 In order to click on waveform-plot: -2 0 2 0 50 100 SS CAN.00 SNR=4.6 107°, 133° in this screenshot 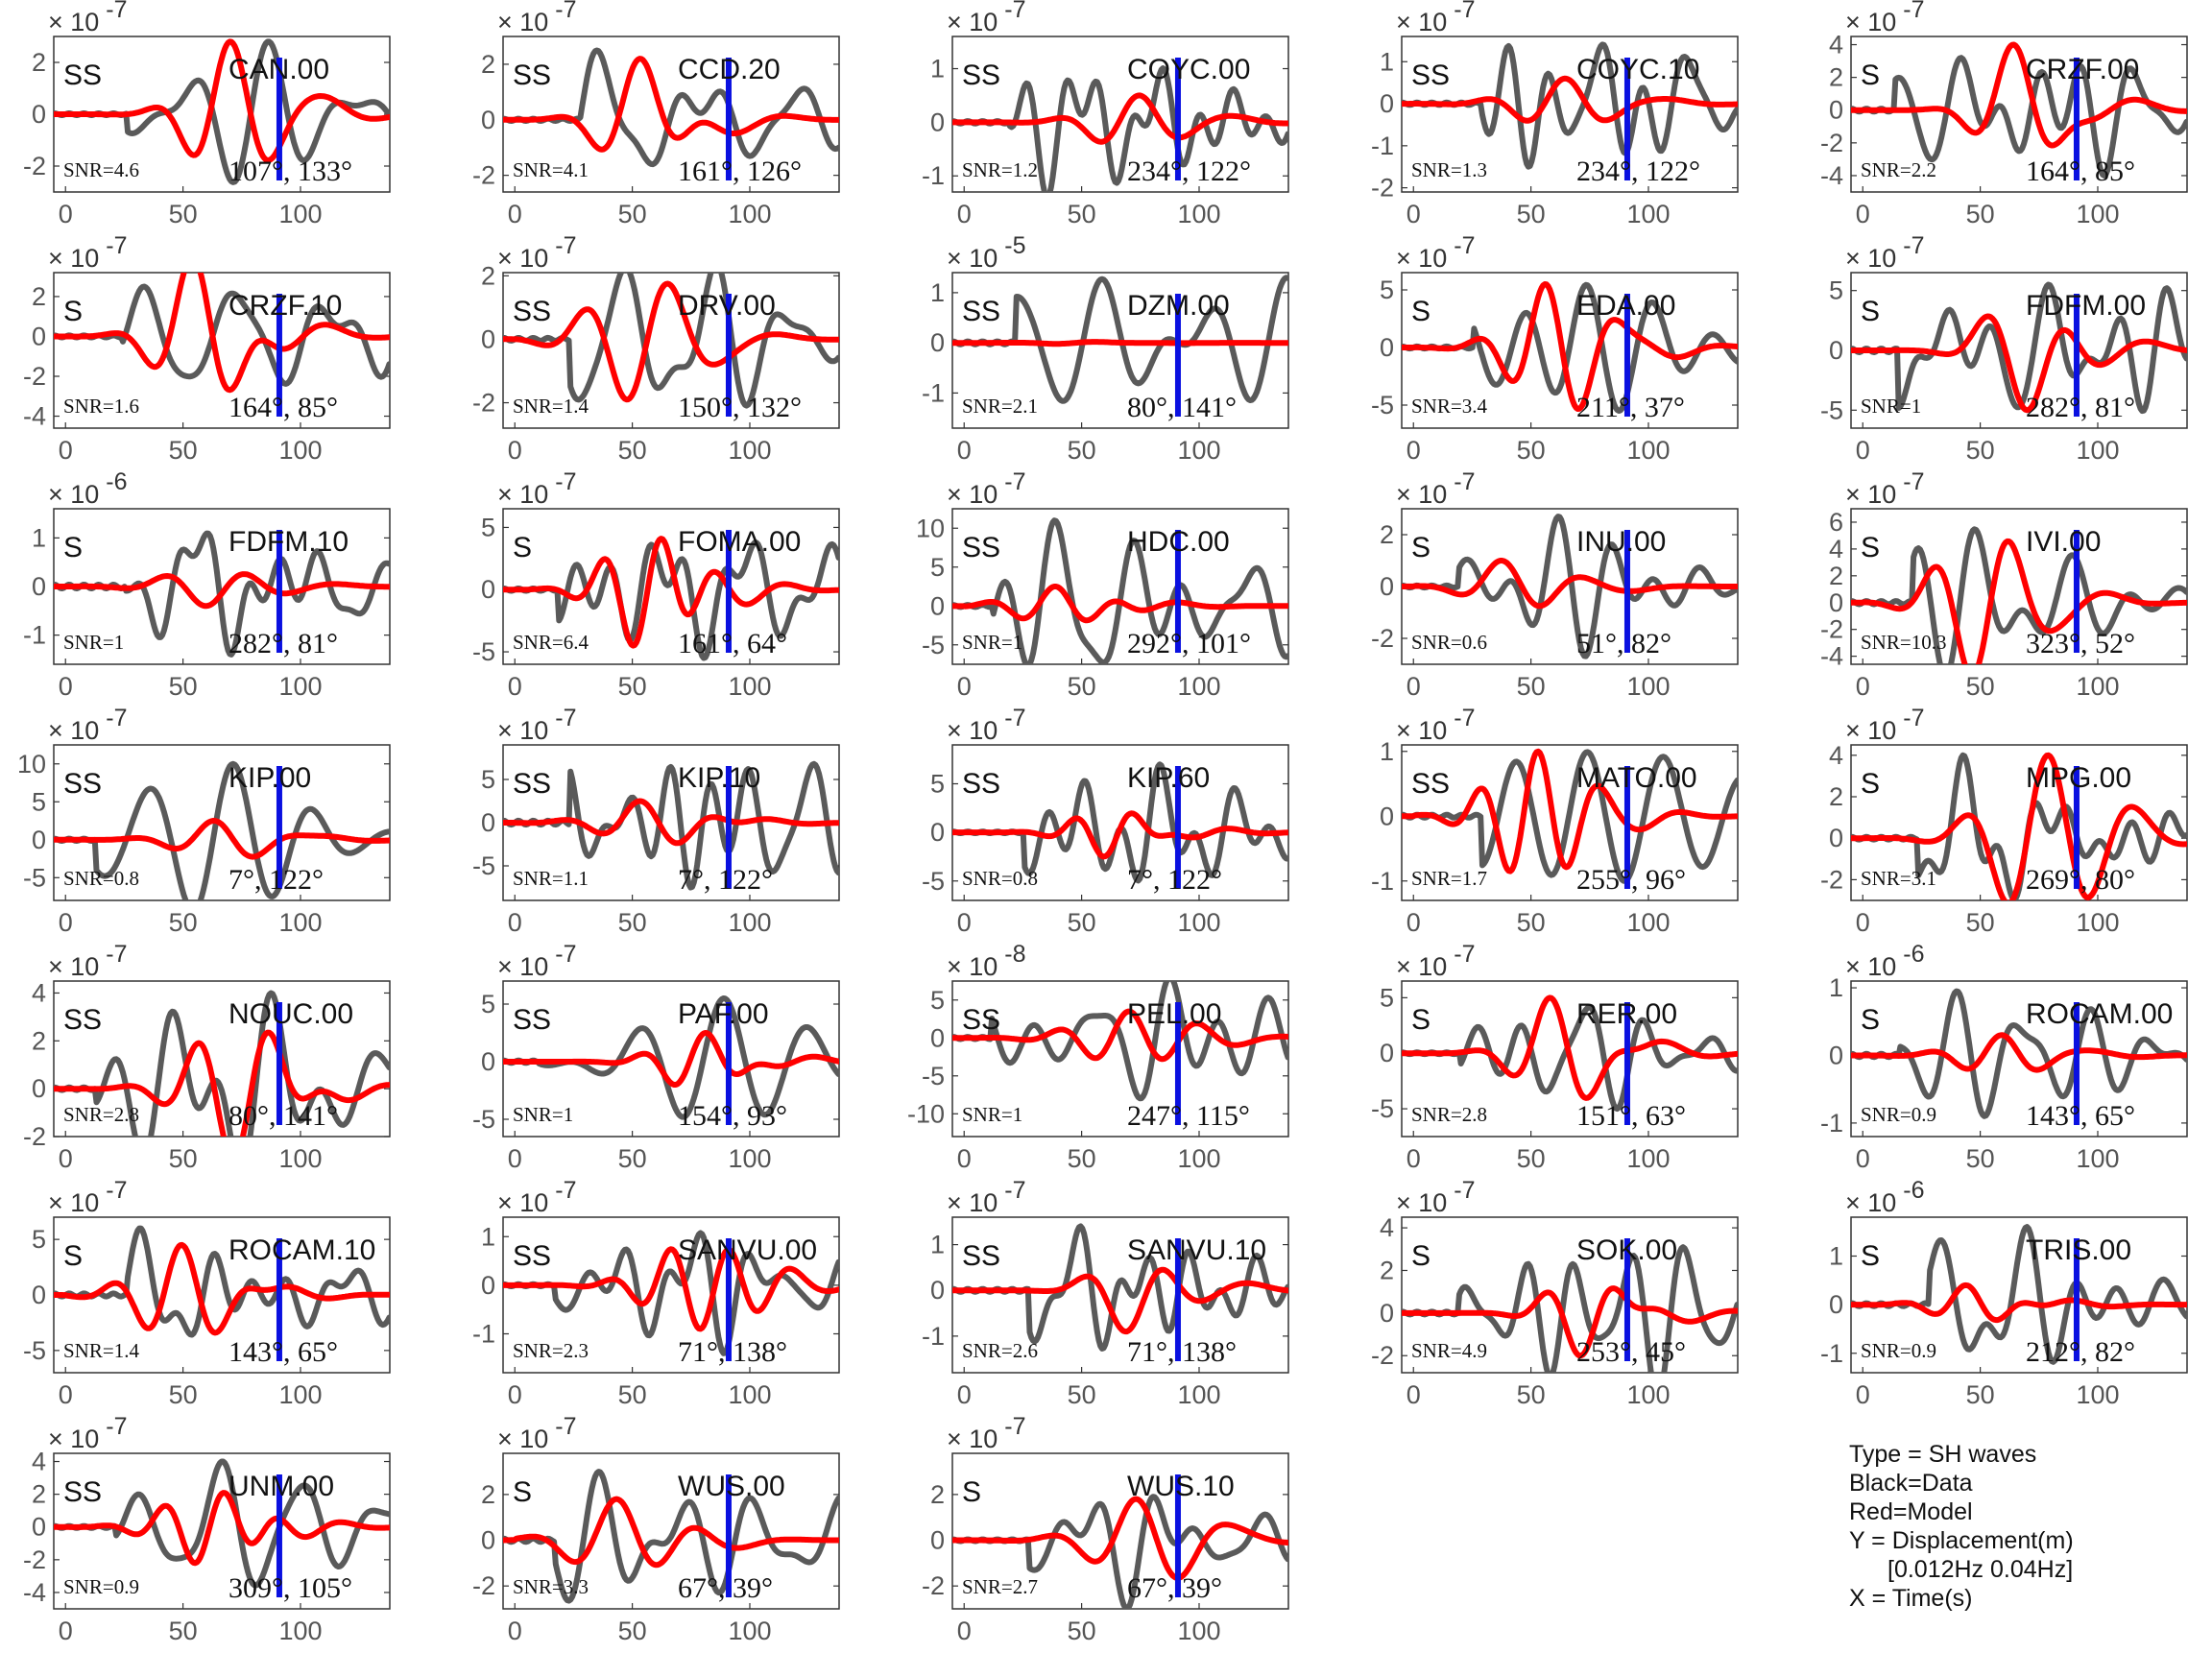, I will do `click(207, 132)`.